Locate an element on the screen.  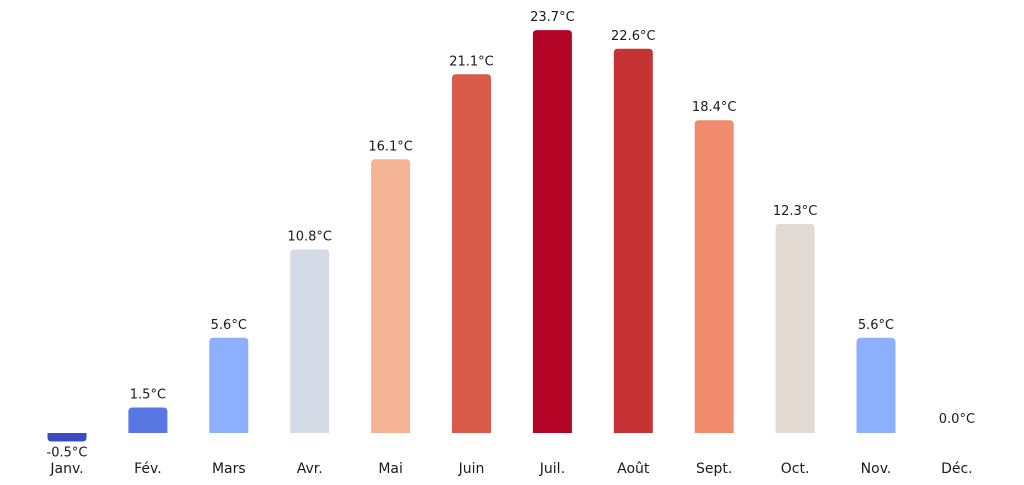
x-tick-label-2: Fév. is located at coordinates (148, 469).